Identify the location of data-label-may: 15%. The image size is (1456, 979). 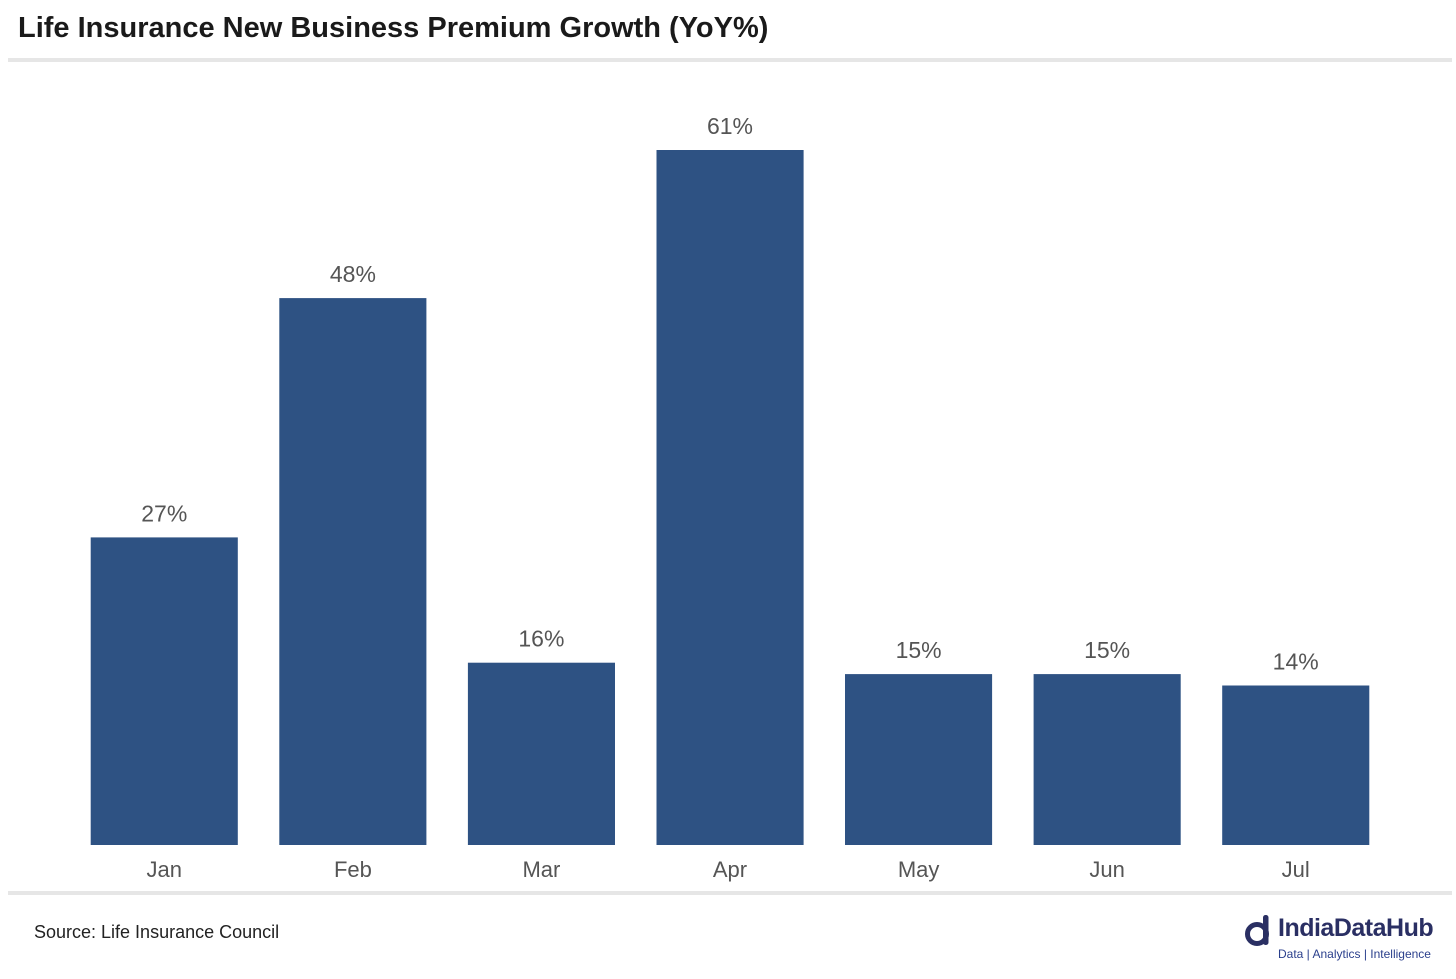
(919, 650).